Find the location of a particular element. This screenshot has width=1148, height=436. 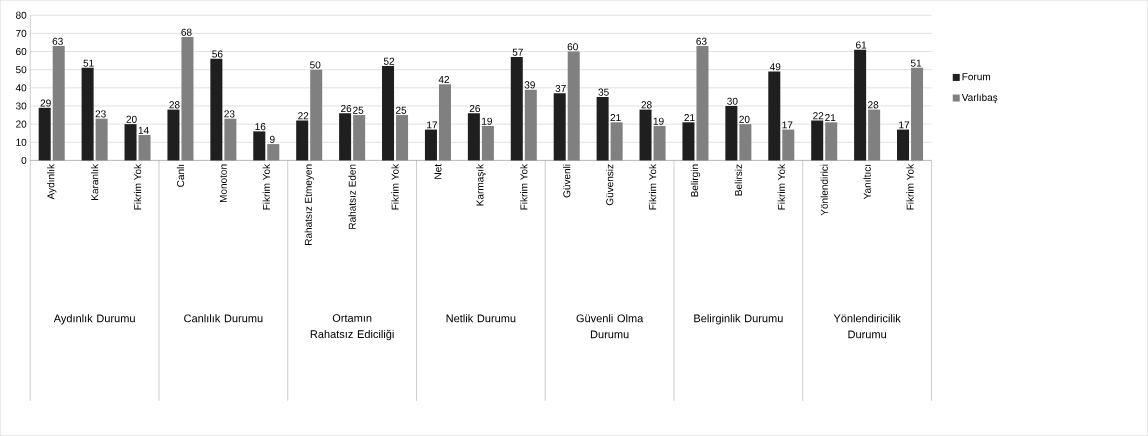

text: Güvenli Olma Durumu is located at coordinates (610, 326).